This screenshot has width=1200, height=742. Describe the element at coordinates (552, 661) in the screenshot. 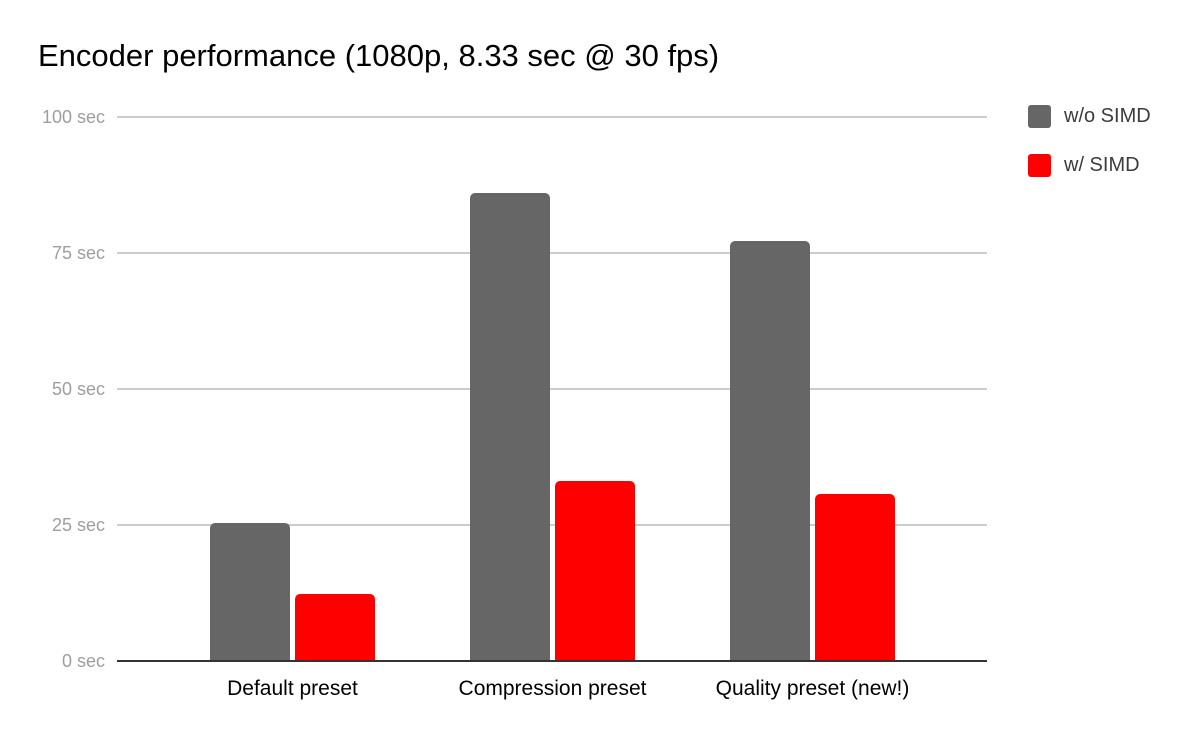

I see `x-axis-baseline` at that location.